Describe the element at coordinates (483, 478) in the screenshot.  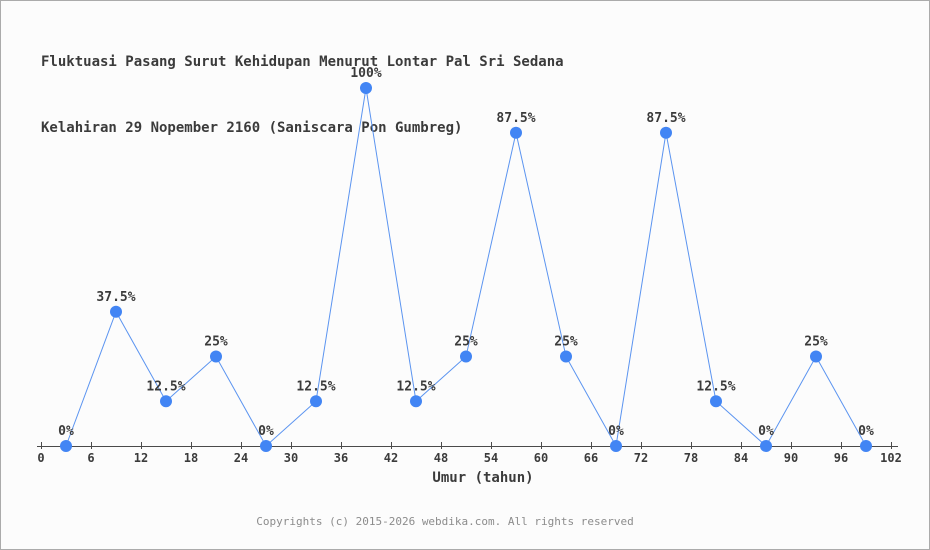
I see `x-axis-label: Umur (tahun)` at that location.